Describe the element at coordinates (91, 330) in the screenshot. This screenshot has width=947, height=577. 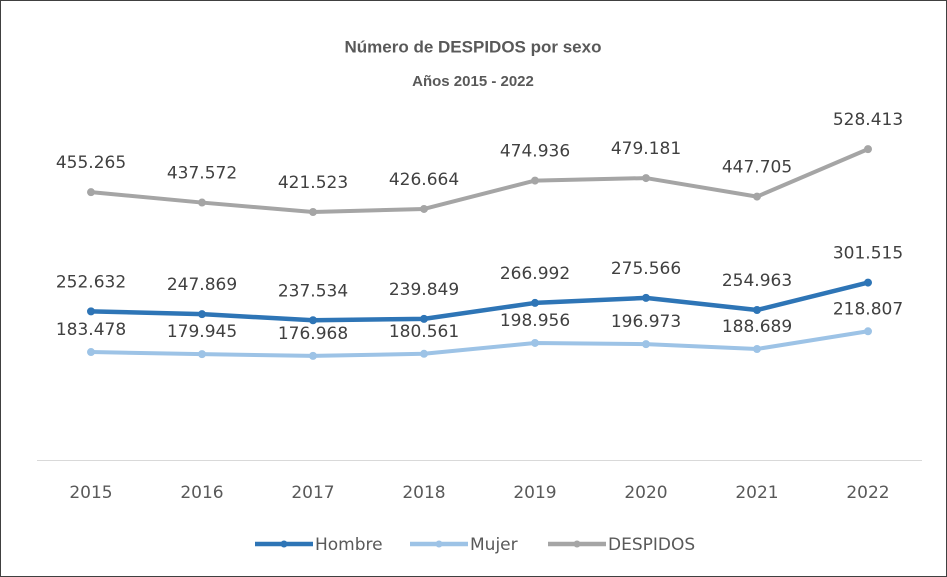
I see `data-label: 183.478` at that location.